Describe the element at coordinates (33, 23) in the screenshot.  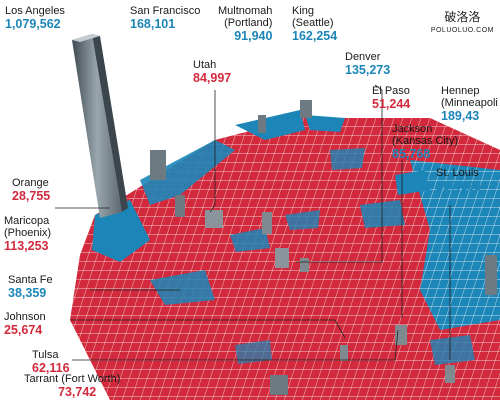
I see `county-vote-count: 1,079,562` at that location.